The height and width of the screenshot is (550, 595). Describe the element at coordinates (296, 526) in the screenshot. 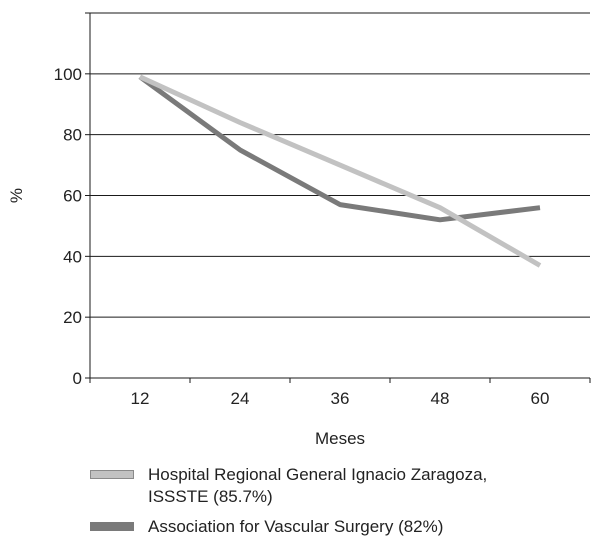

I see `legend-label-association: Association for Vascular Surgery (82%)` at that location.